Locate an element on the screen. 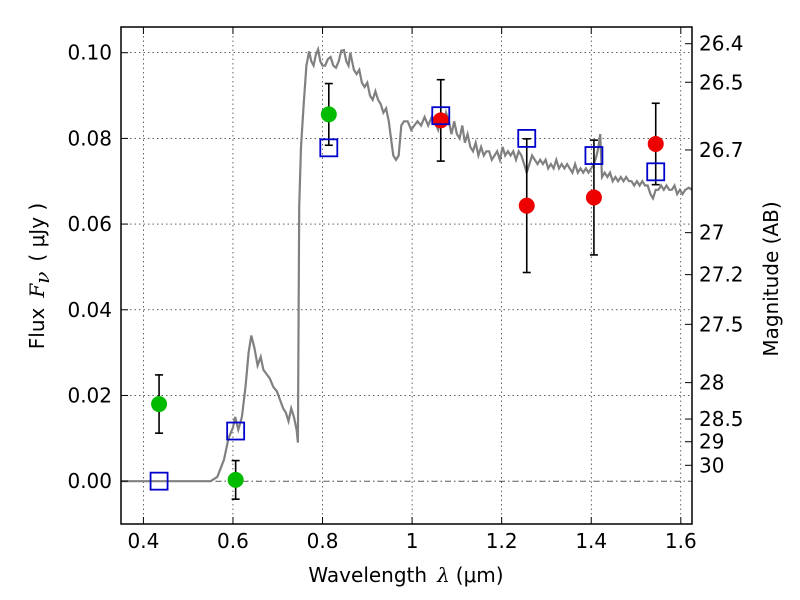 This screenshot has height=600, width=800. x-axis-label-symbol: λ is located at coordinates (443, 575).